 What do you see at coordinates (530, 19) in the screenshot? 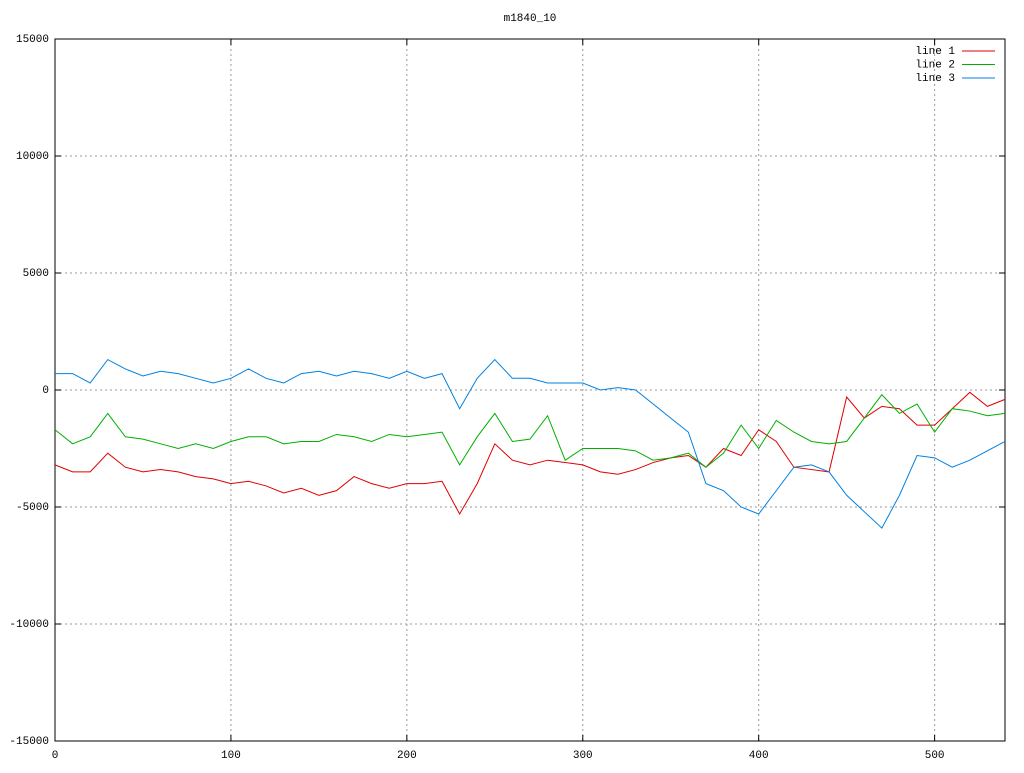
I see `chart-title: m1840_10` at bounding box center [530, 19].